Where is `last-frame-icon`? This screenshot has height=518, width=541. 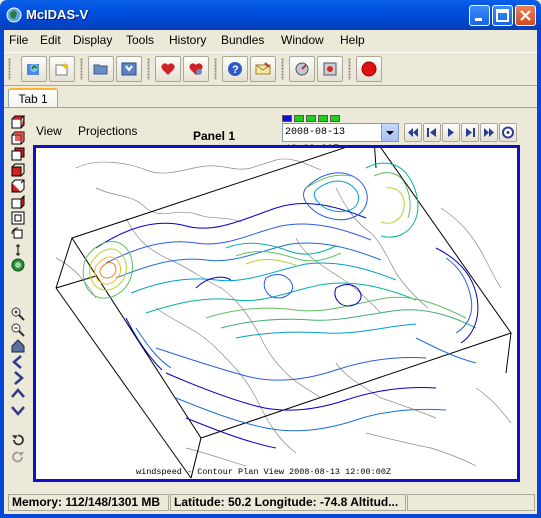
last-frame-icon is located at coordinates (489, 132).